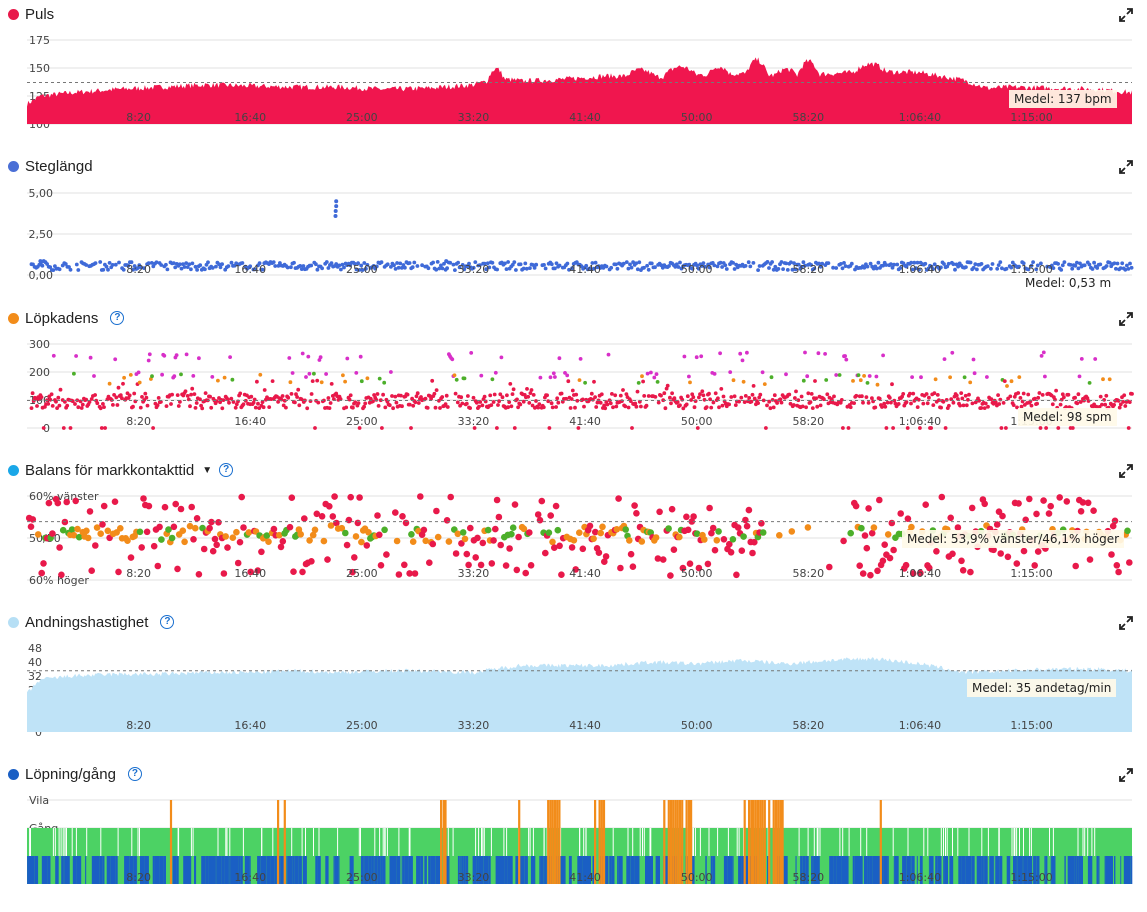 This screenshot has height=912, width=1147. What do you see at coordinates (35, 648) in the screenshot?
I see `y-tick-label: 48` at bounding box center [35, 648].